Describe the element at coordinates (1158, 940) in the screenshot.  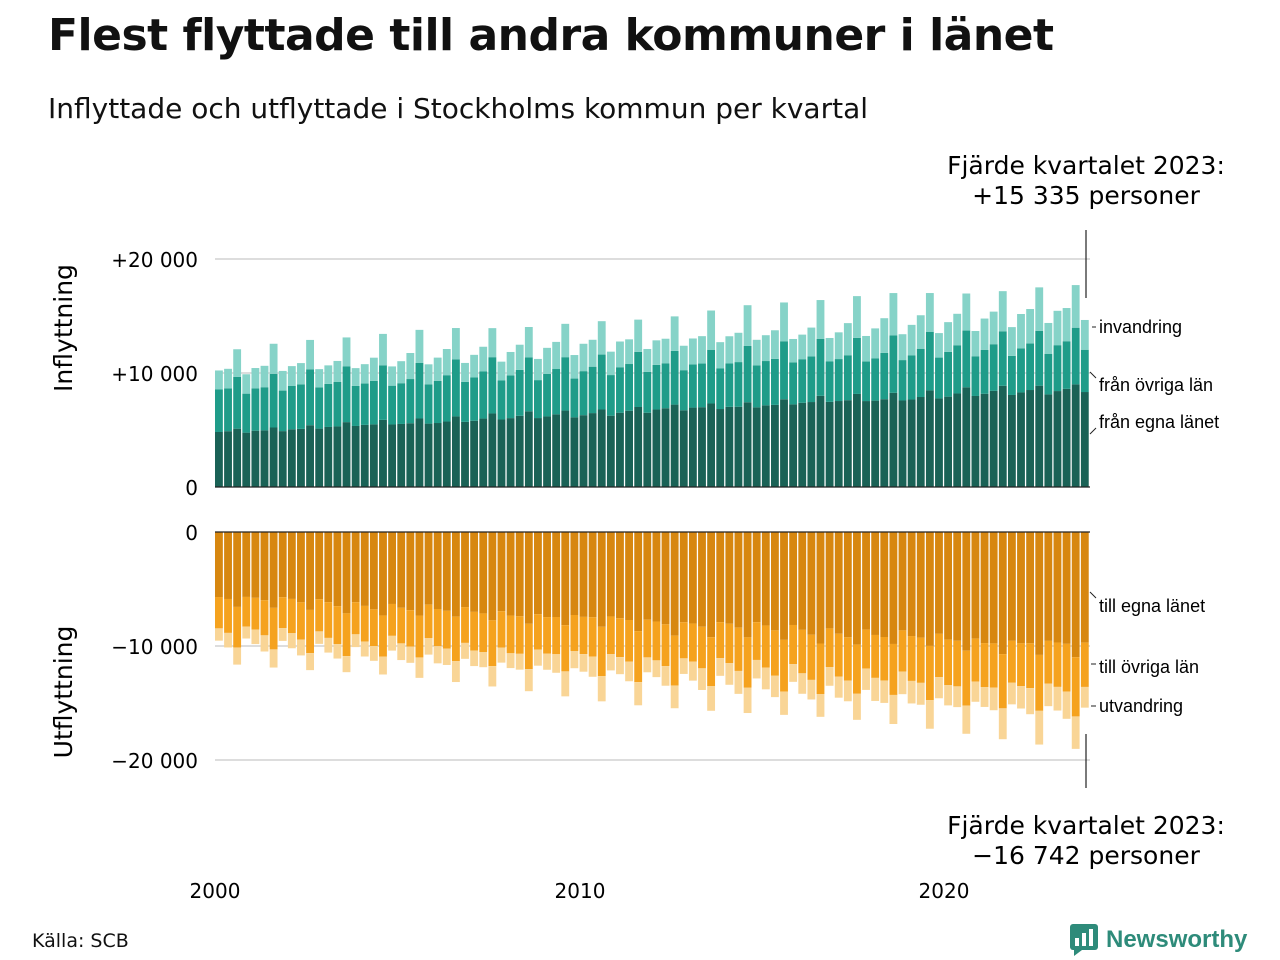
I see `brand-logo: Newsworthy` at that location.